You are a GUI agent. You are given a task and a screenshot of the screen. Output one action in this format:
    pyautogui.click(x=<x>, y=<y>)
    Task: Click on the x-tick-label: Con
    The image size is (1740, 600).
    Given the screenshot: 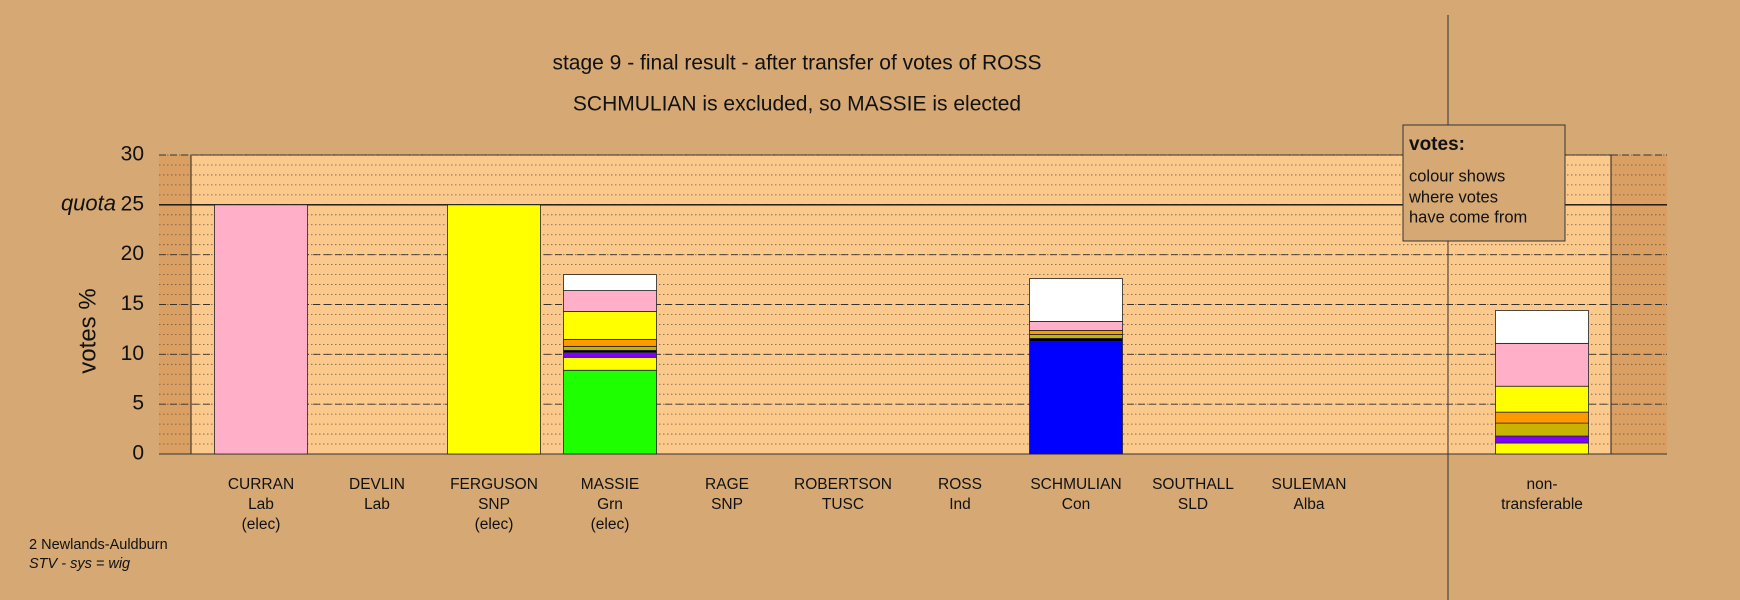 What is the action you would take?
    pyautogui.click(x=1076, y=504)
    